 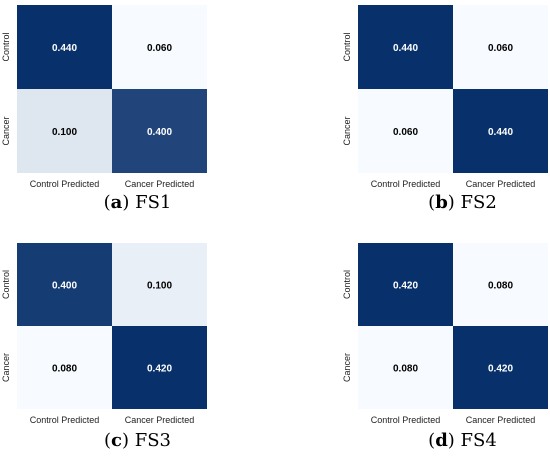 I want to click on caption-b-label: b, so click(x=441, y=202).